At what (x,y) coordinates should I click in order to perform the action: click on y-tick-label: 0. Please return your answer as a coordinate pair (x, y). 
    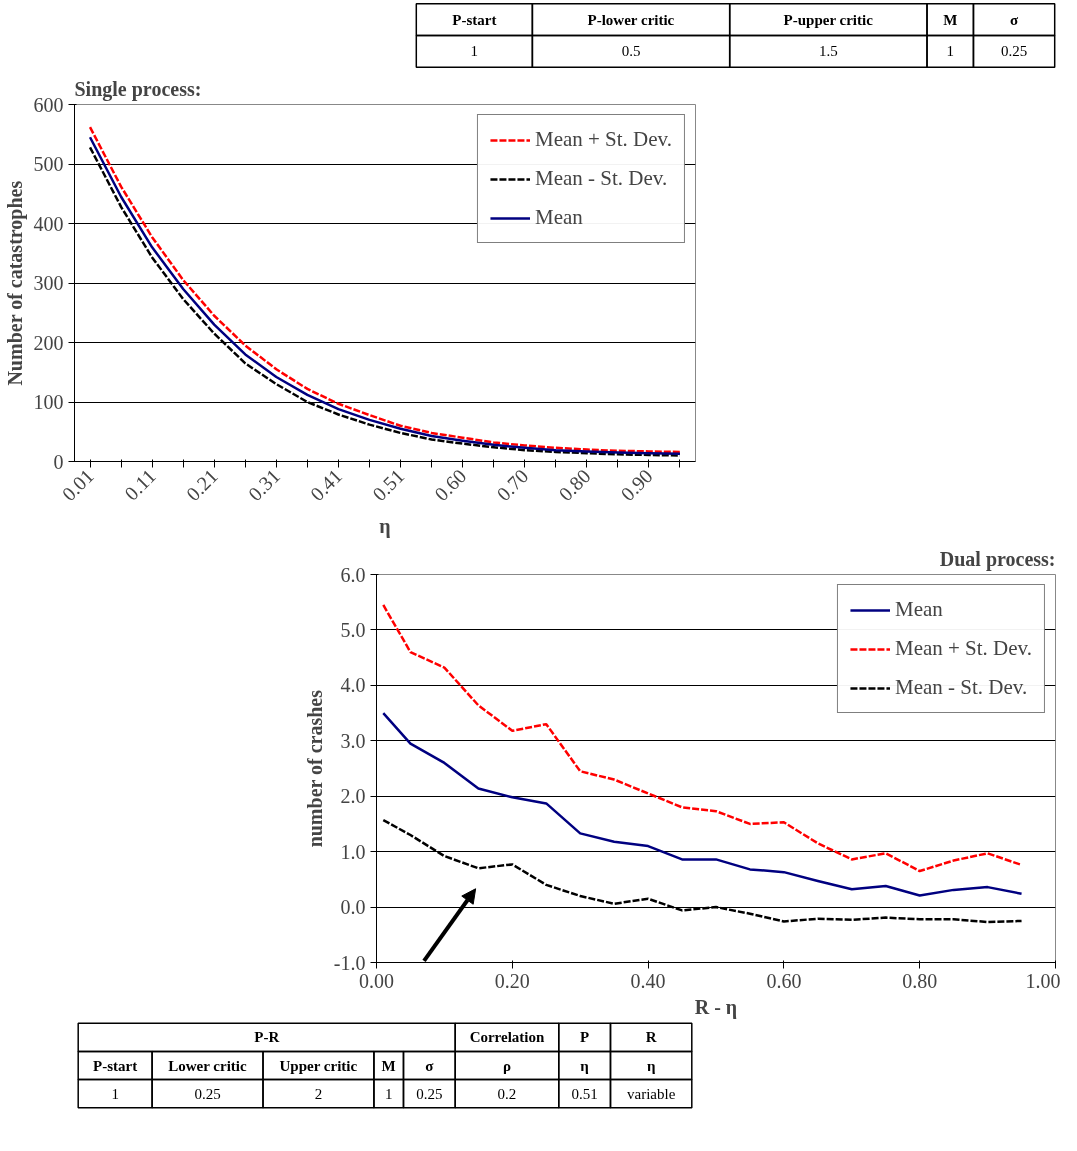
    Looking at the image, I should click on (58, 461).